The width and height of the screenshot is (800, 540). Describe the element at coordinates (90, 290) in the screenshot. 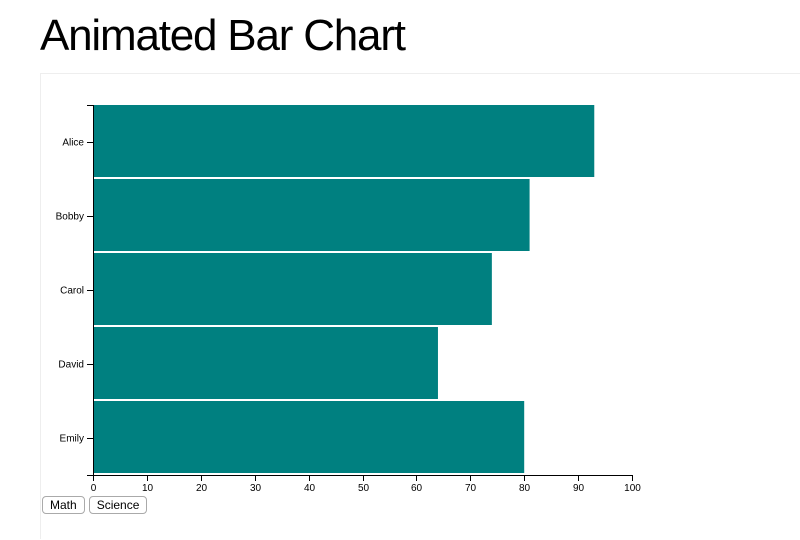

I see `y-axis-line` at that location.